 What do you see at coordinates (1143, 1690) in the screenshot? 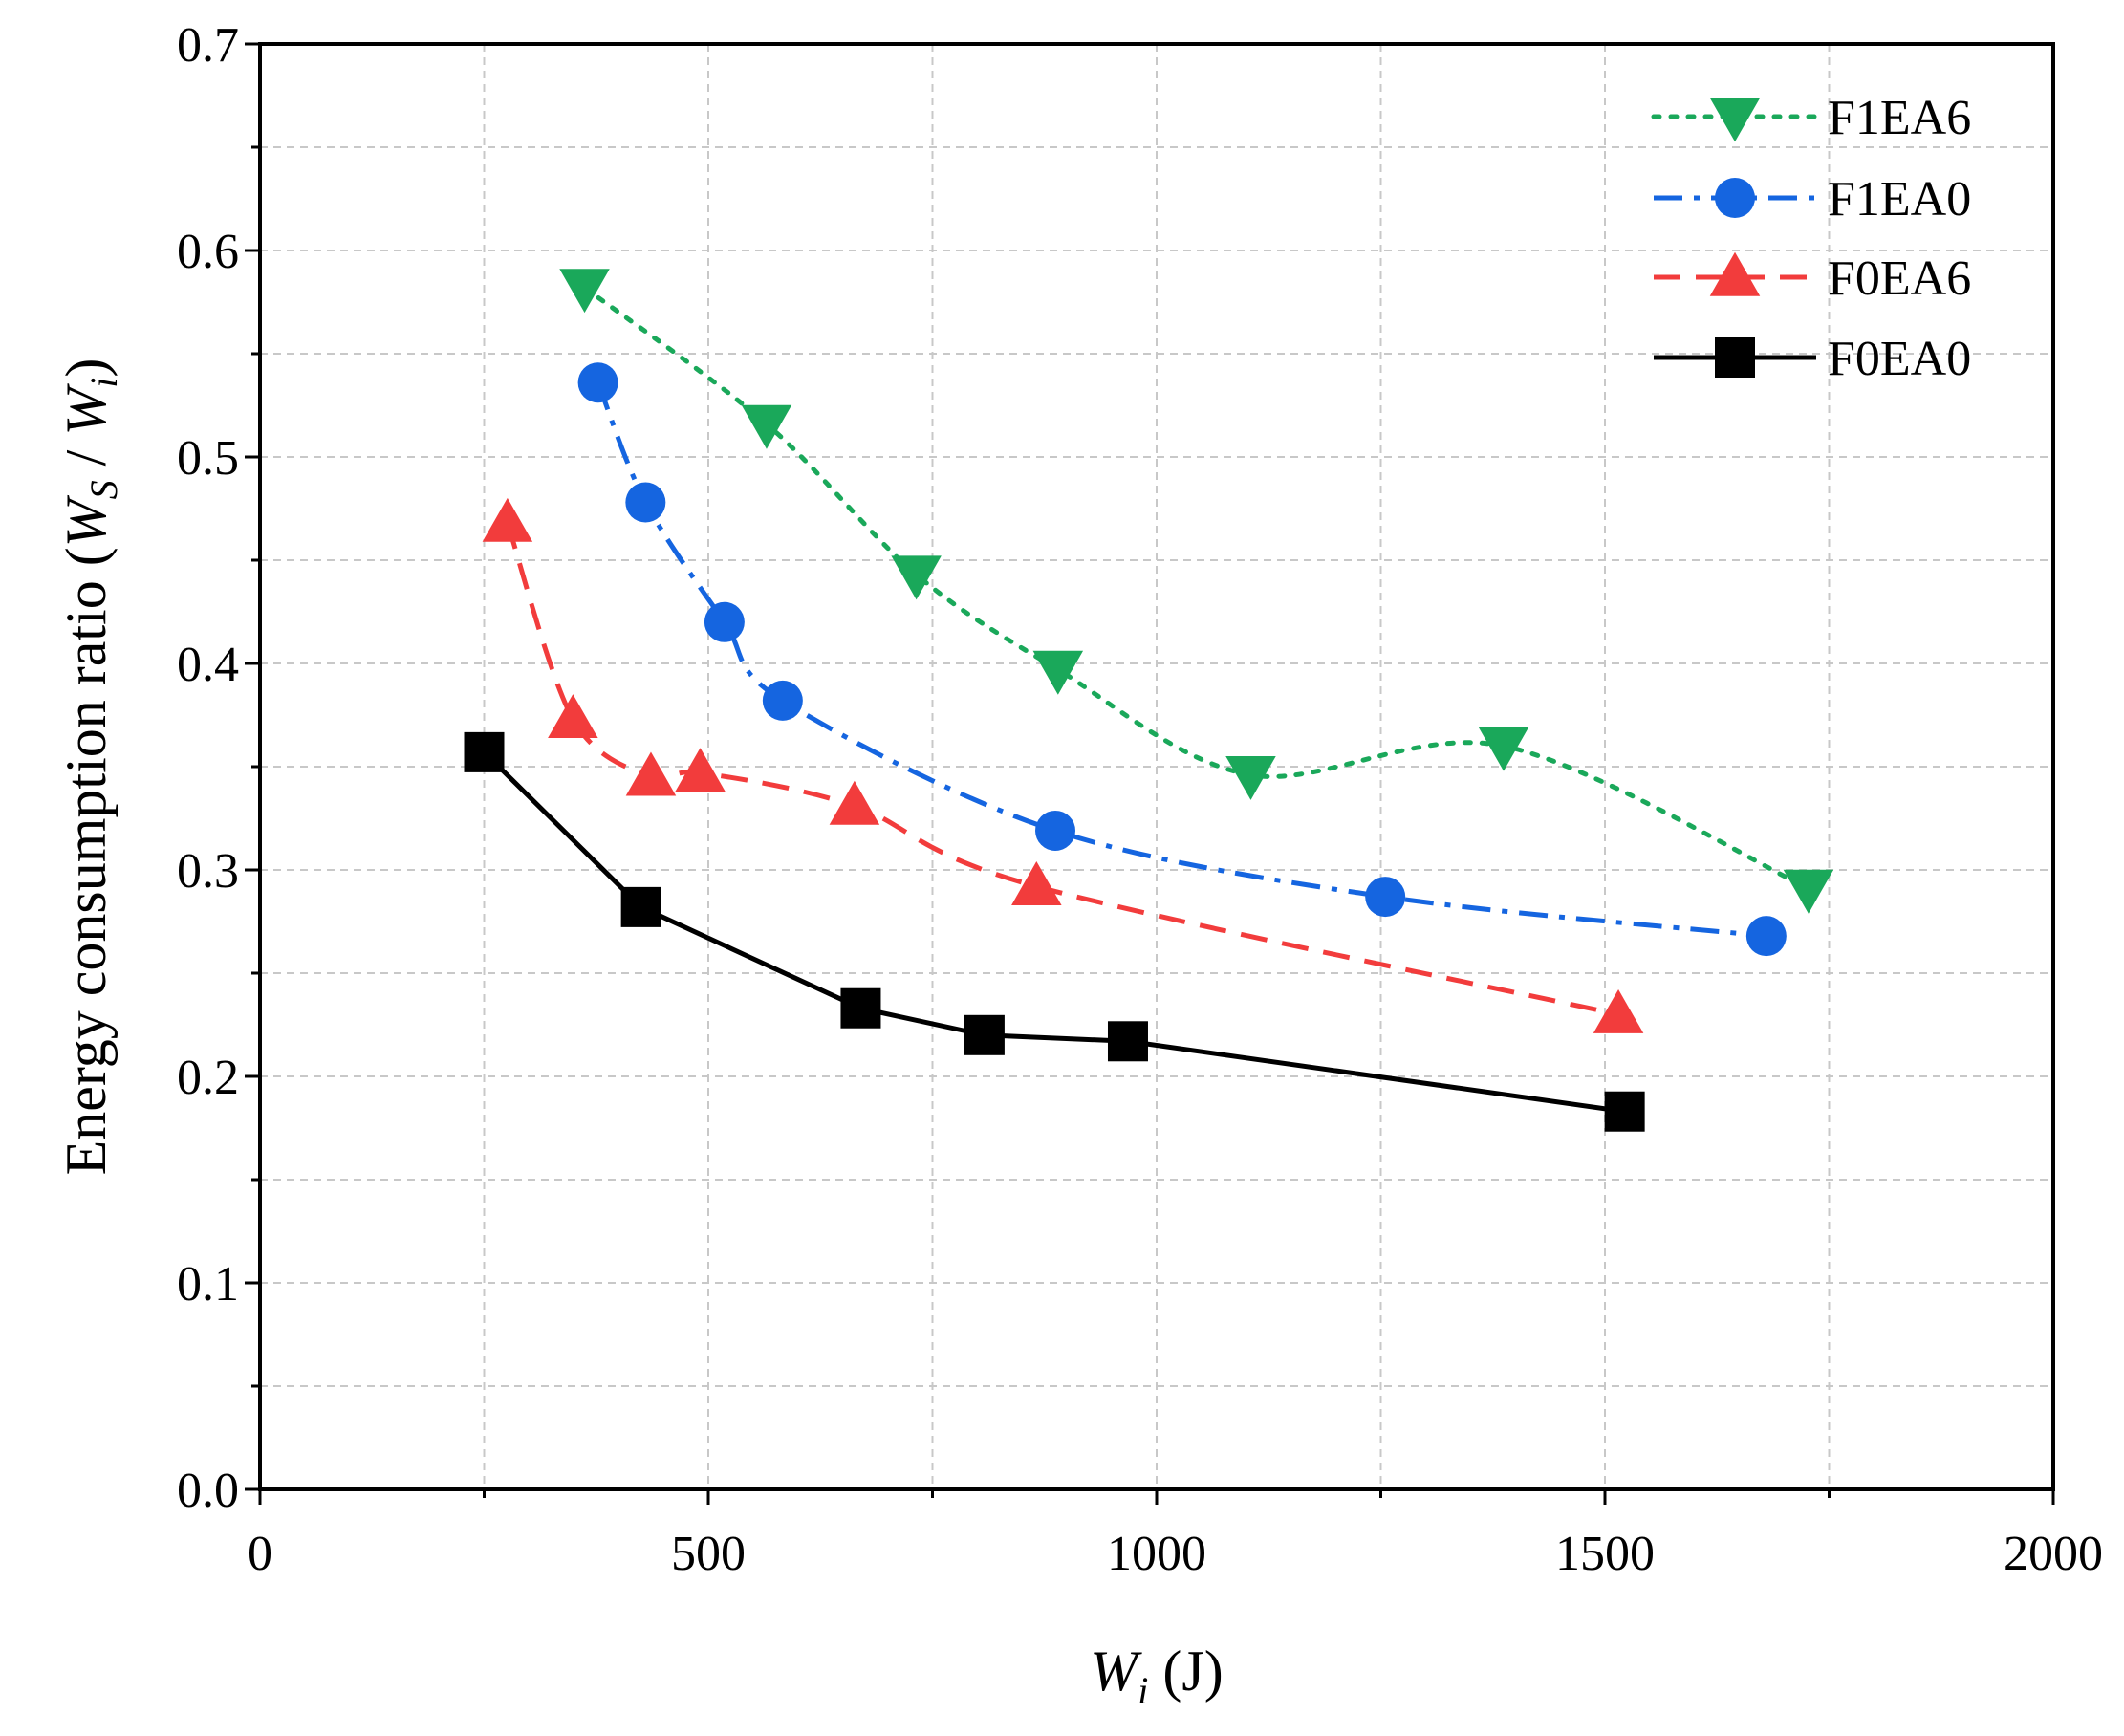
I see `x-axis-var-sub: i` at bounding box center [1143, 1690].